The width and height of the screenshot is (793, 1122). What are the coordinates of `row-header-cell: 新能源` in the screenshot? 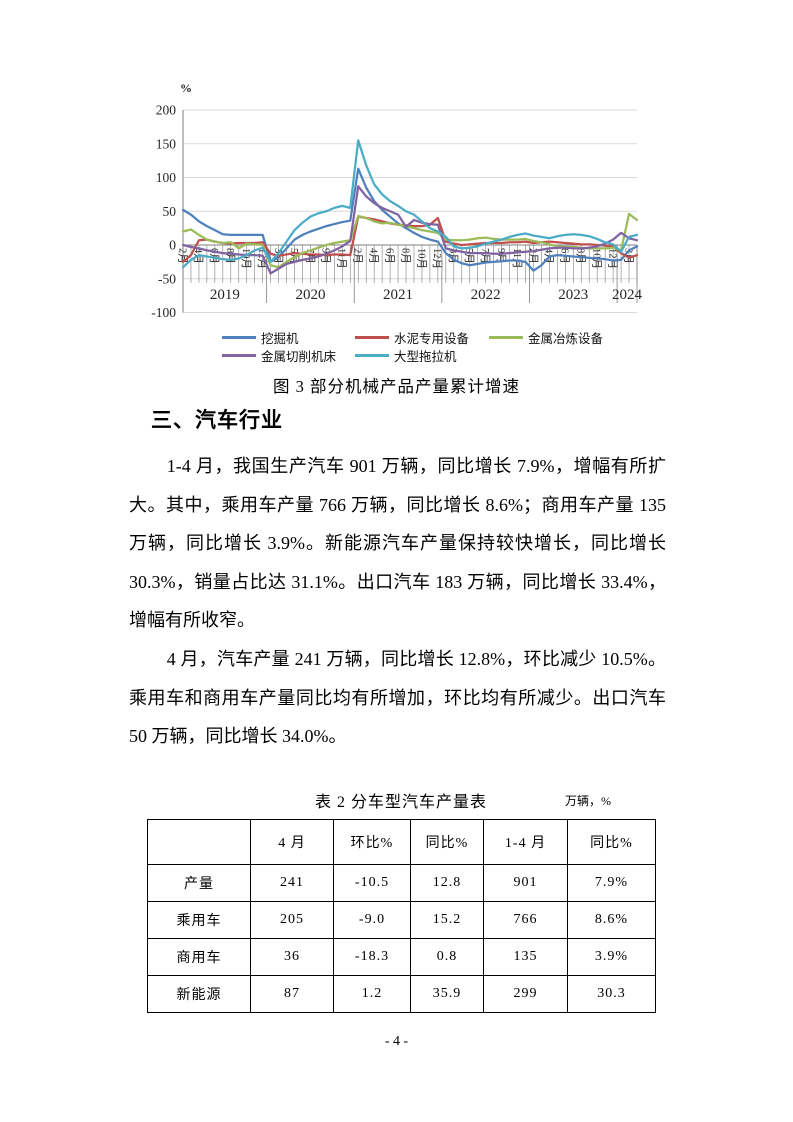 It's located at (199, 994).